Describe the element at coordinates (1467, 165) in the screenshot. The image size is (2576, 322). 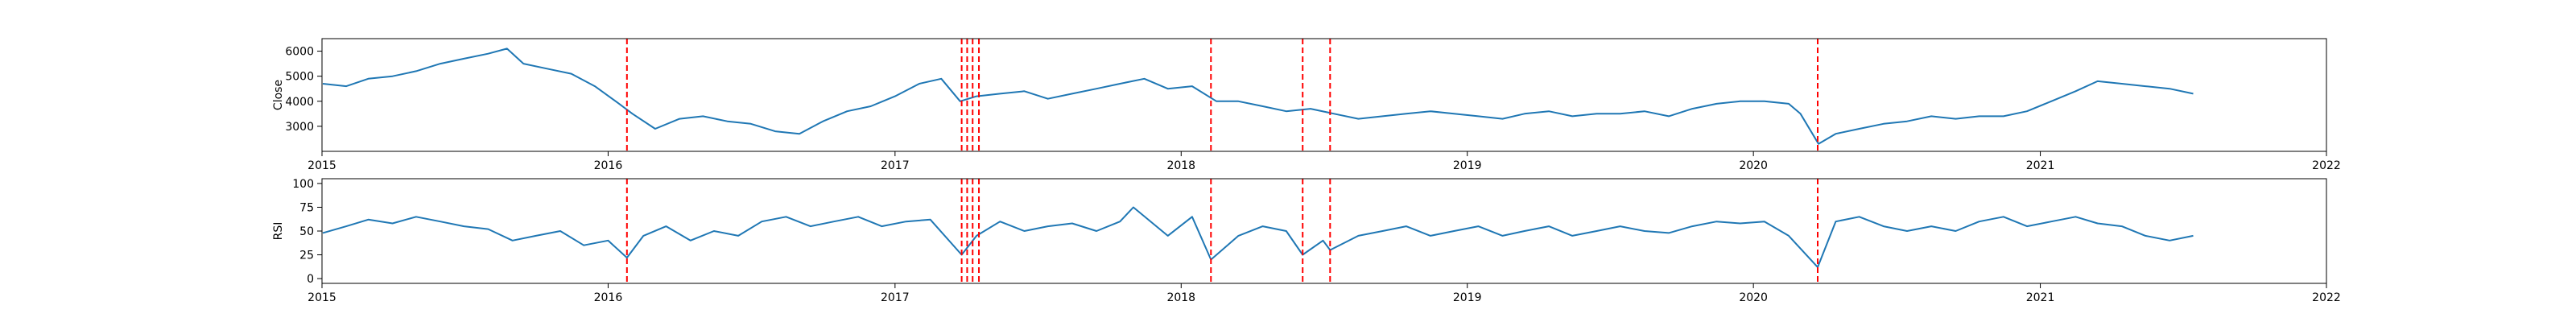
I see `close-xtick-label-2019: 2019` at that location.